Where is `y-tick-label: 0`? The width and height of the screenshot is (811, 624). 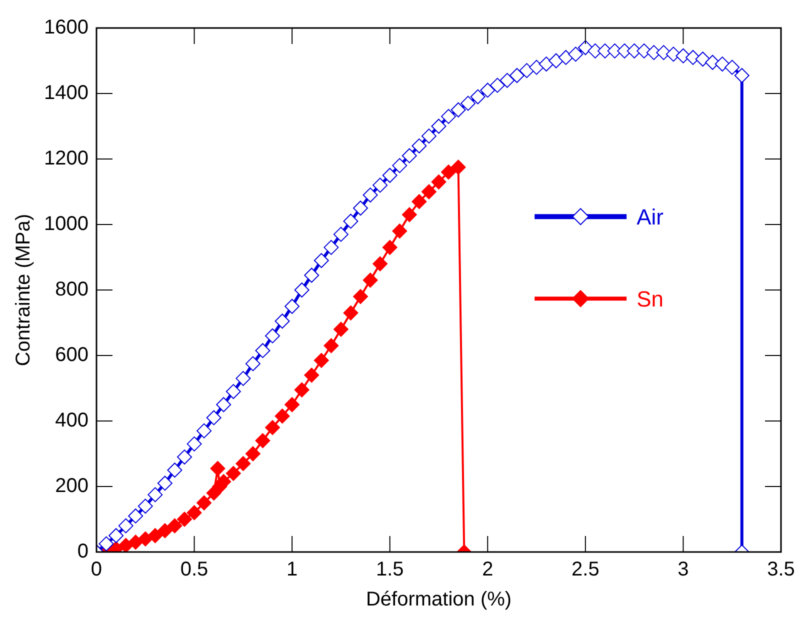
y-tick-label: 0 is located at coordinates (82, 551).